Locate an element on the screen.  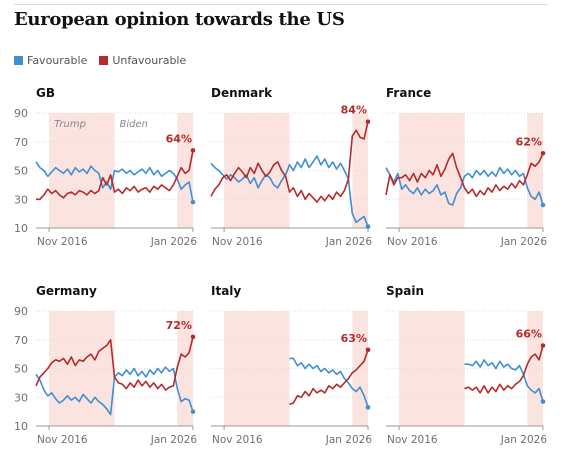
panel-denmark: Denmark Nov 2016 Jan 2026 84% is located at coordinates (291, 167).